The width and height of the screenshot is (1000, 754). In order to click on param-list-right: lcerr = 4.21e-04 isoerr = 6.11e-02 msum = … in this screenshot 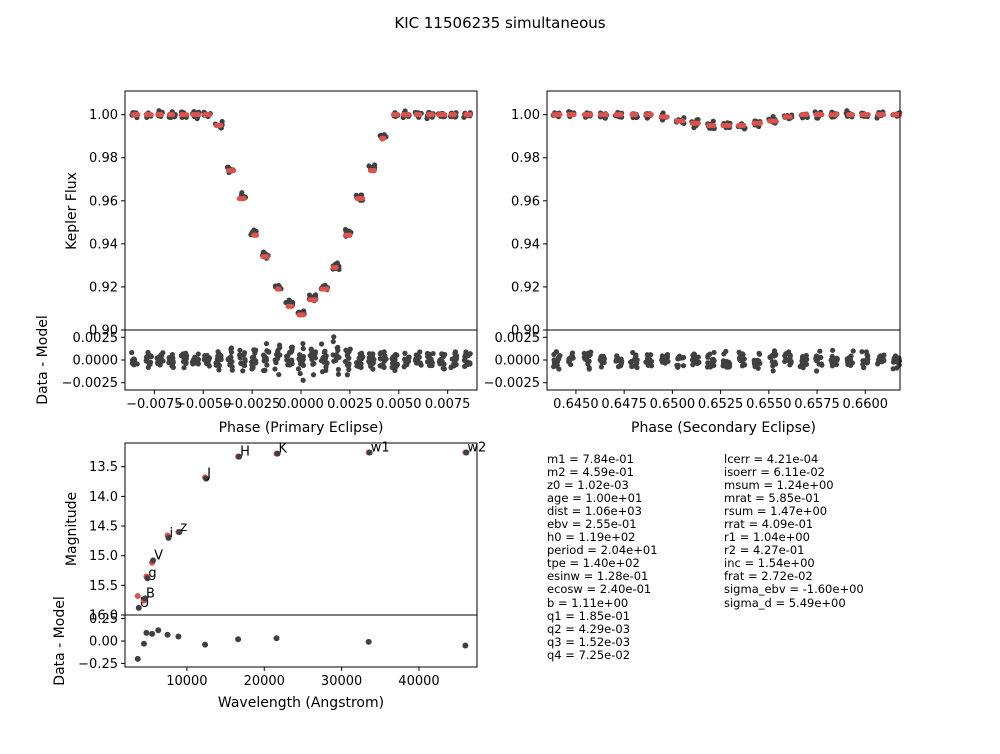, I will do `click(794, 531)`.